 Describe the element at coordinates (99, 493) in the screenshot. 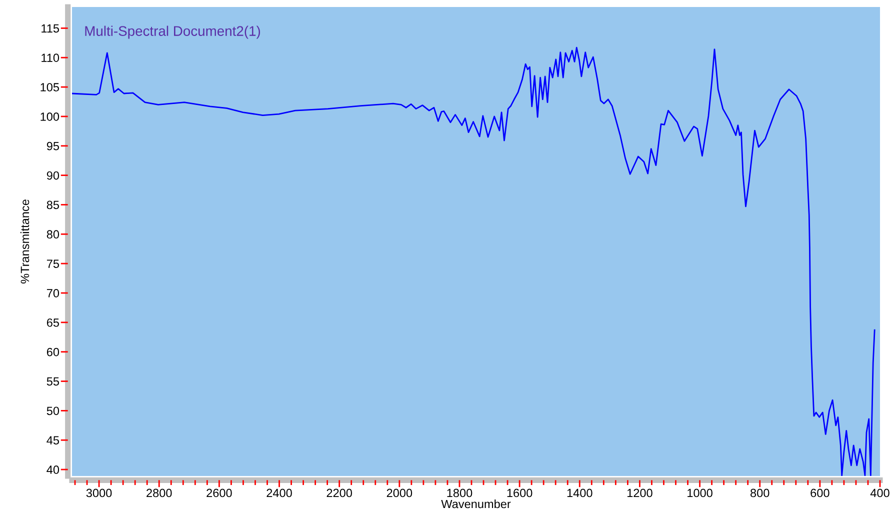

I see `x-tick-label: 3000` at that location.